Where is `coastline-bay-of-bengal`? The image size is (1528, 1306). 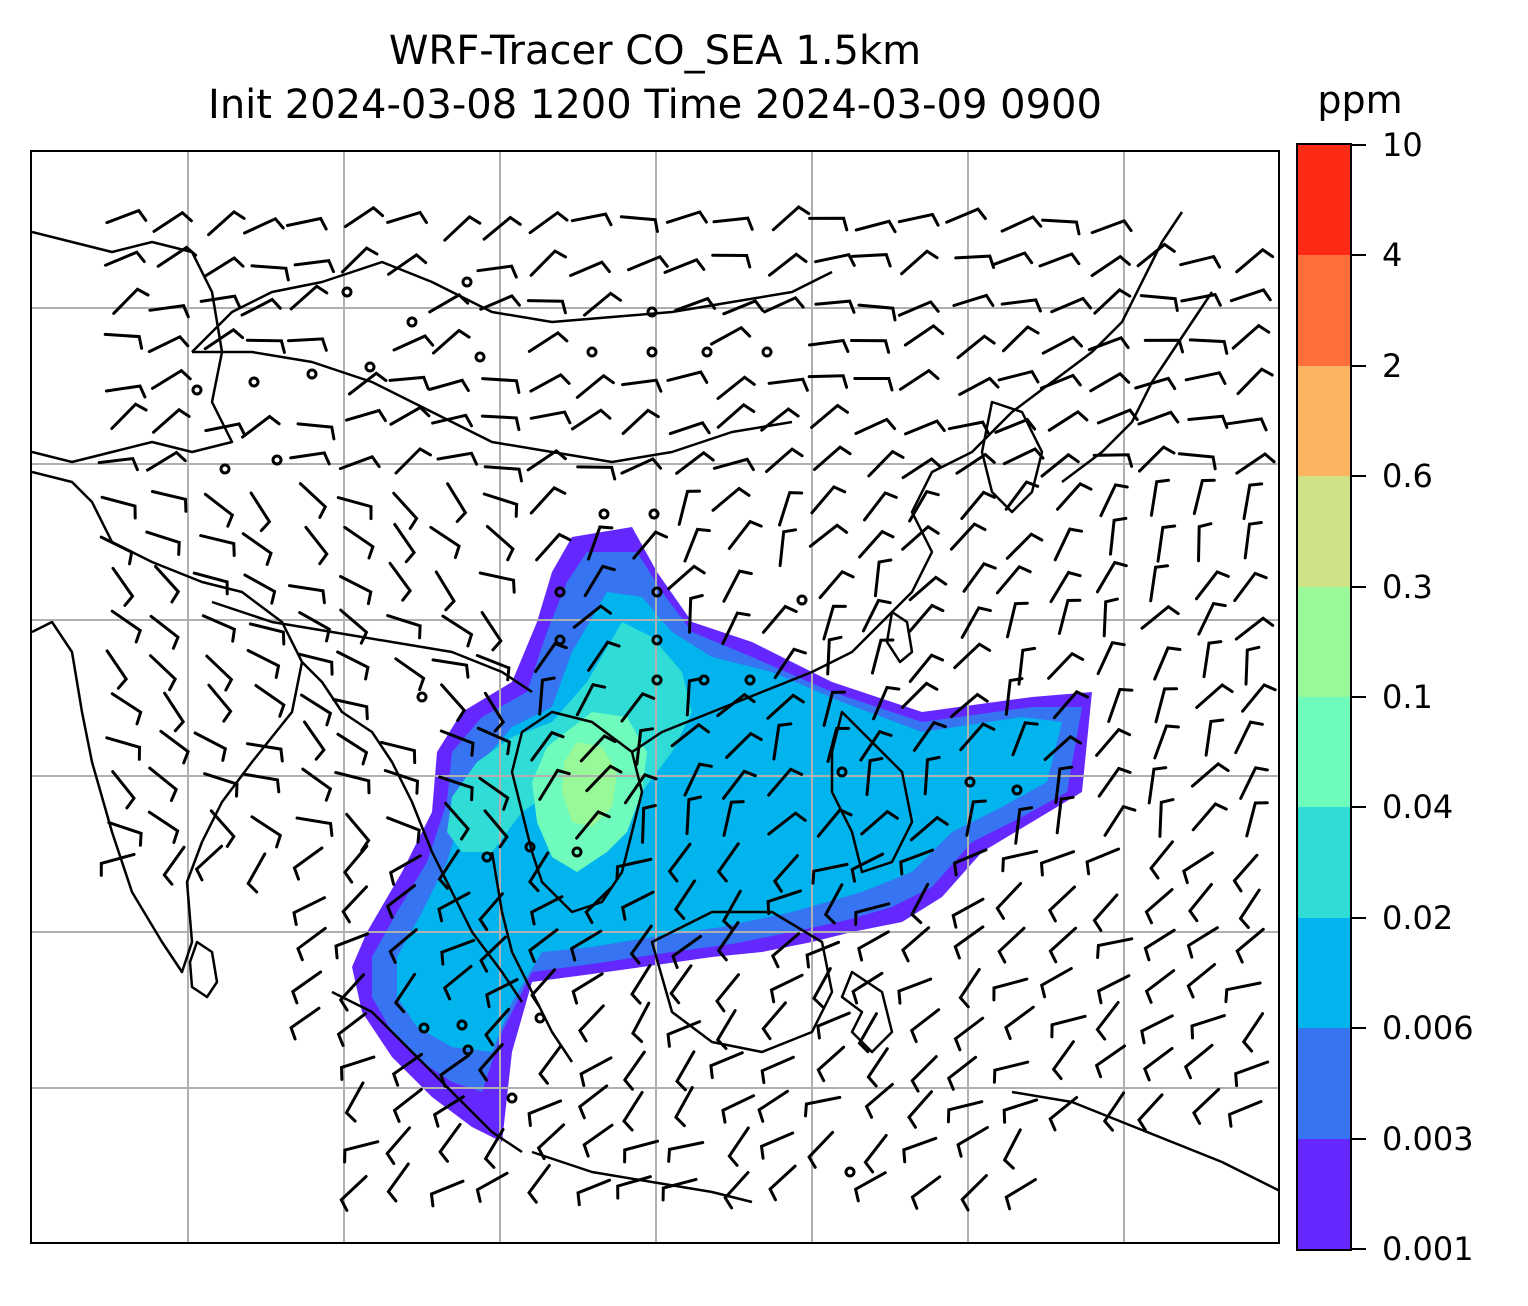 coastline-bay-of-bengal is located at coordinates (412, 832).